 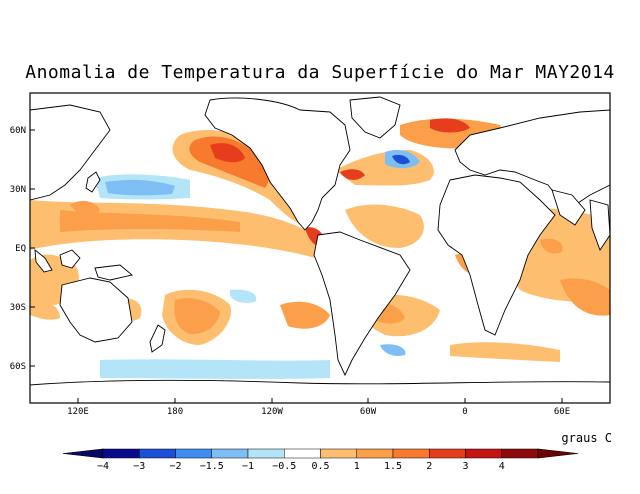 I want to click on japan, so click(x=93, y=182).